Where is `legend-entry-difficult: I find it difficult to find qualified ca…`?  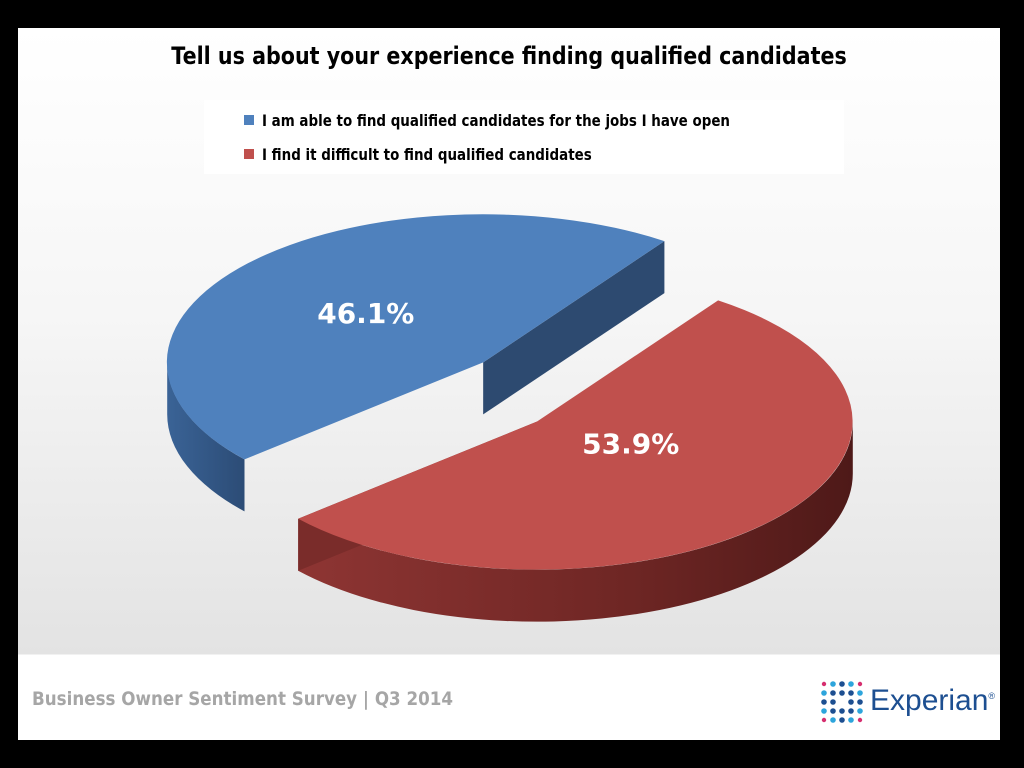
legend-entry-difficult: I find it difficult to find qualified ca… is located at coordinates (449, 154).